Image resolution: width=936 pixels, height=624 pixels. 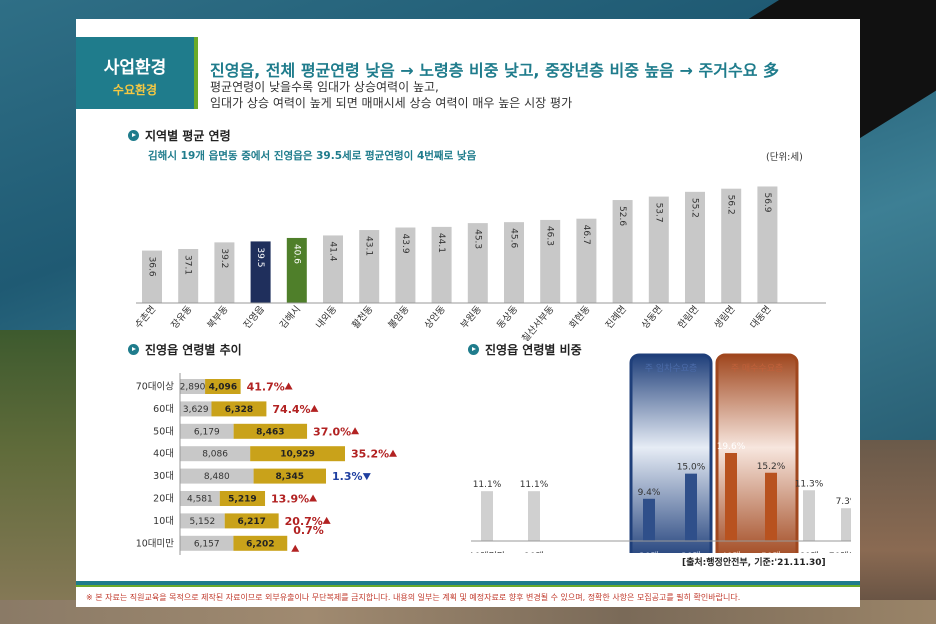 I want to click on y-tick-label: 20대, so click(x=163, y=499).